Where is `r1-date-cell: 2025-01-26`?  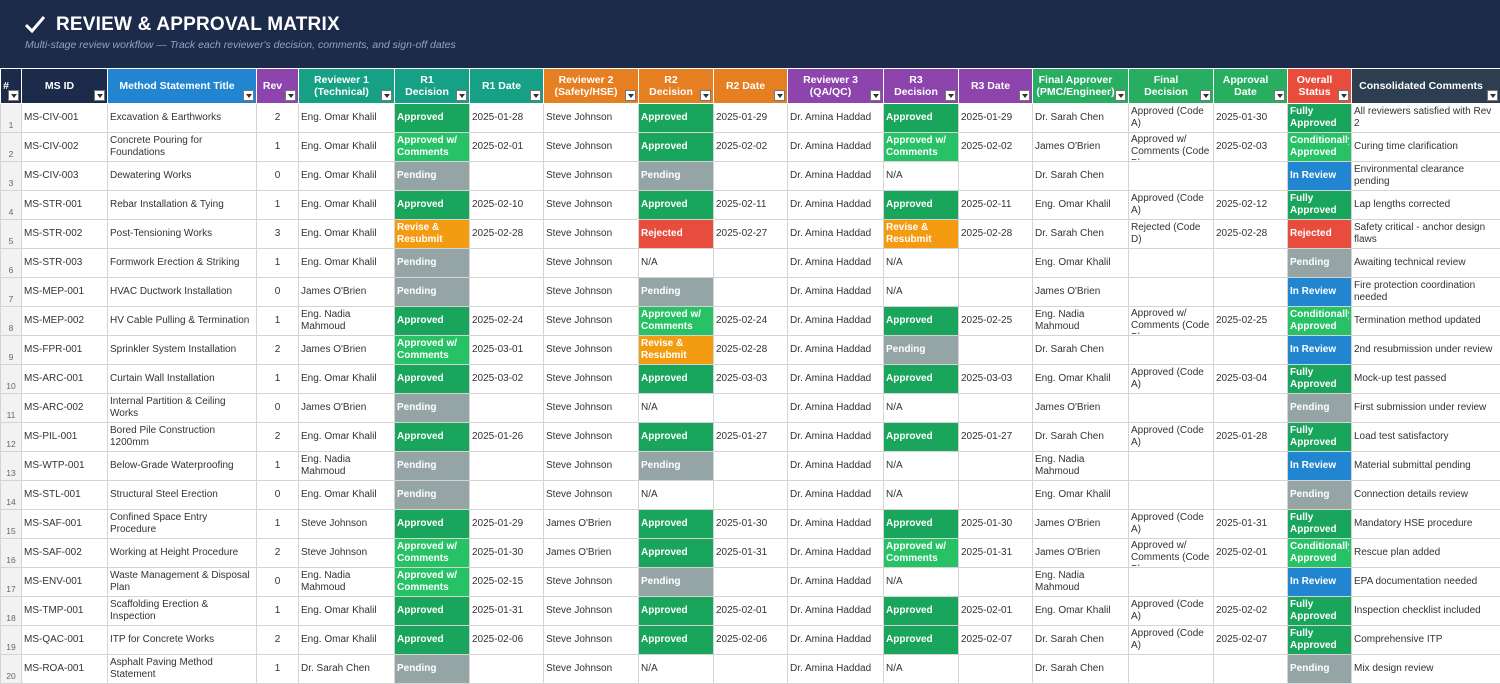
r1-date-cell: 2025-01-26 is located at coordinates (507, 437).